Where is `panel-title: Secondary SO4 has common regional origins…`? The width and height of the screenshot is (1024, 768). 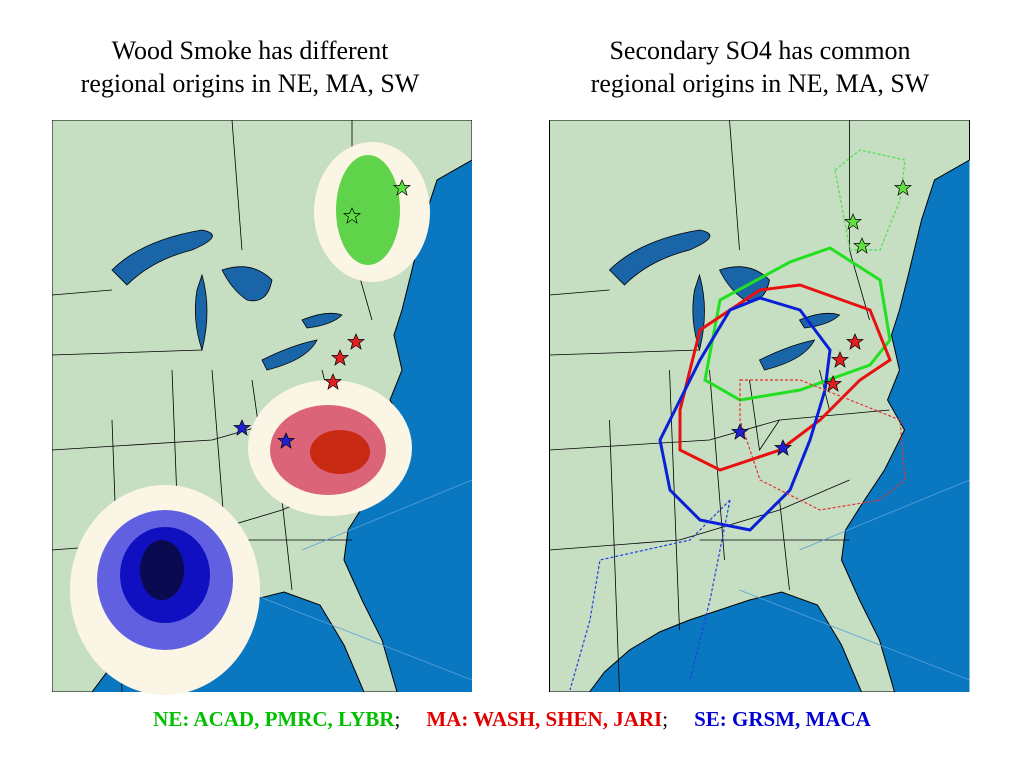
panel-title: Secondary SO4 has common regional origins… is located at coordinates (760, 67).